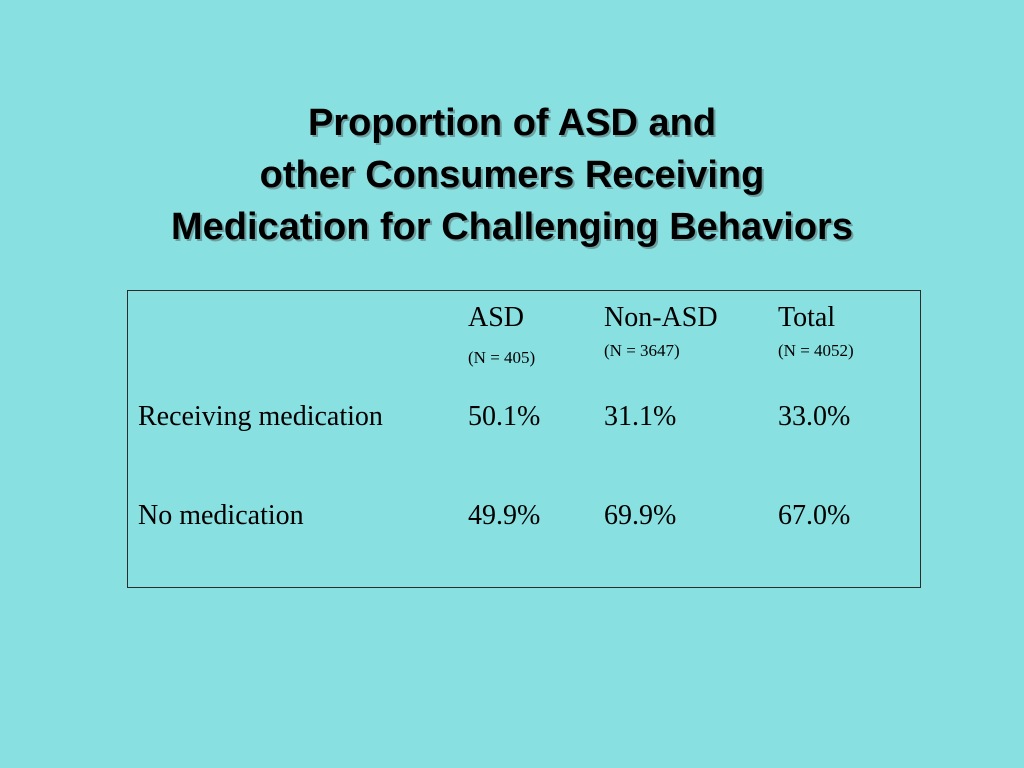 This screenshot has height=768, width=1024. I want to click on row-label-receiving-medication: Receiving medication, so click(260, 416).